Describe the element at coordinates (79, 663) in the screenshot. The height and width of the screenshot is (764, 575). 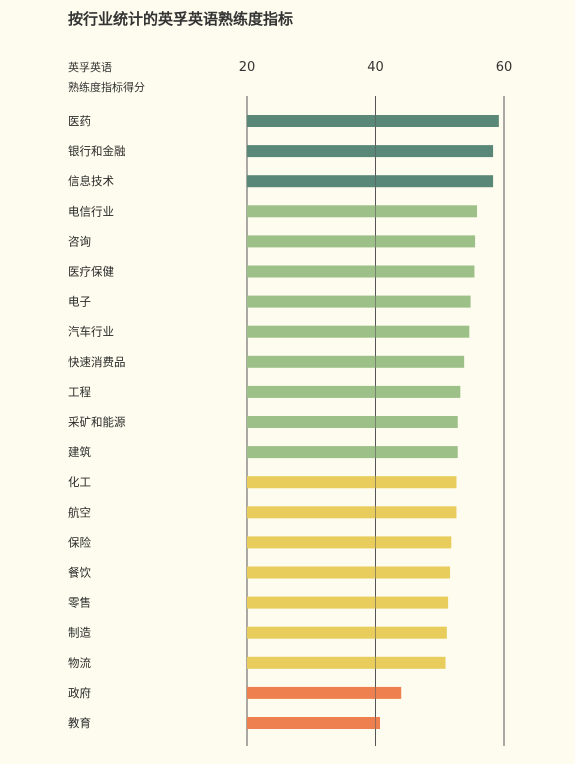
I see `category-label: 物流` at that location.